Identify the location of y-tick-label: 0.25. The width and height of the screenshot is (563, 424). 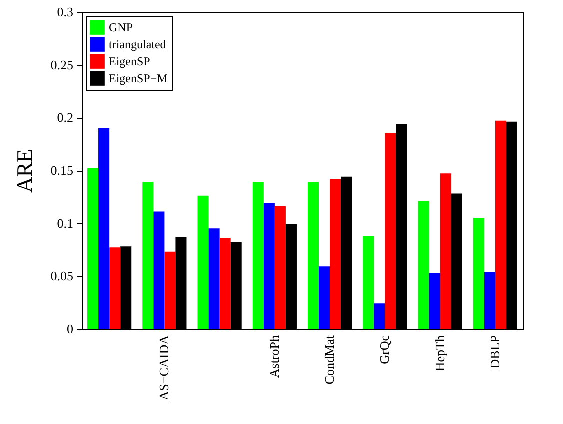
(62, 64).